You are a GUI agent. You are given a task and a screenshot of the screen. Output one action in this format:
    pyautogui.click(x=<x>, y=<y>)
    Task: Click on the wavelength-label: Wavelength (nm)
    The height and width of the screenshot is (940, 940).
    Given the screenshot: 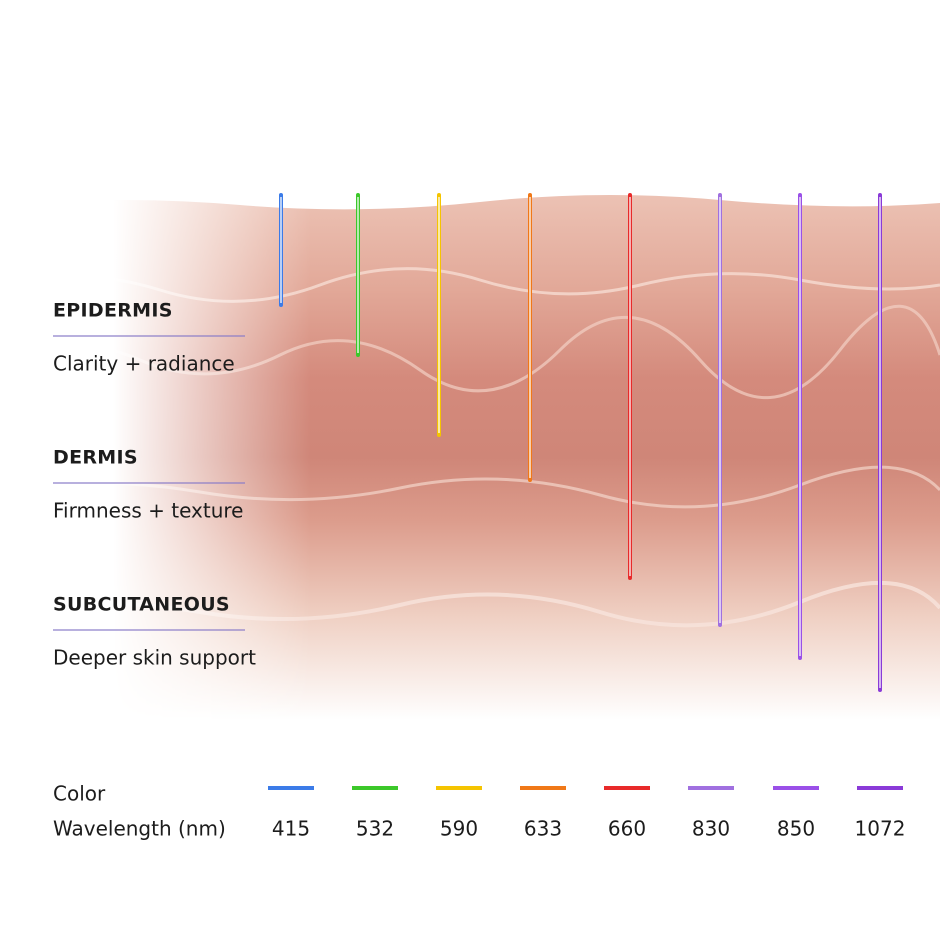 What is the action you would take?
    pyautogui.click(x=139, y=829)
    